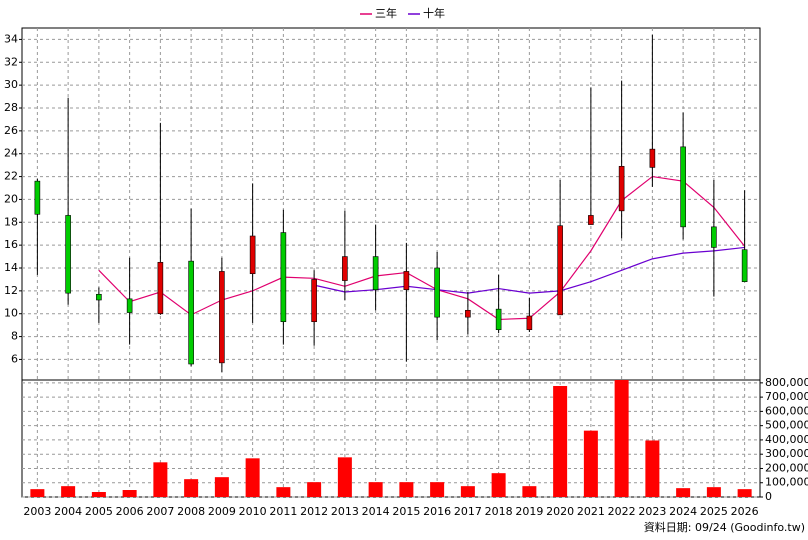 The width and height of the screenshot is (808, 540). What do you see at coordinates (11, 313) in the screenshot?
I see `y-tick-label: 10` at bounding box center [11, 313].